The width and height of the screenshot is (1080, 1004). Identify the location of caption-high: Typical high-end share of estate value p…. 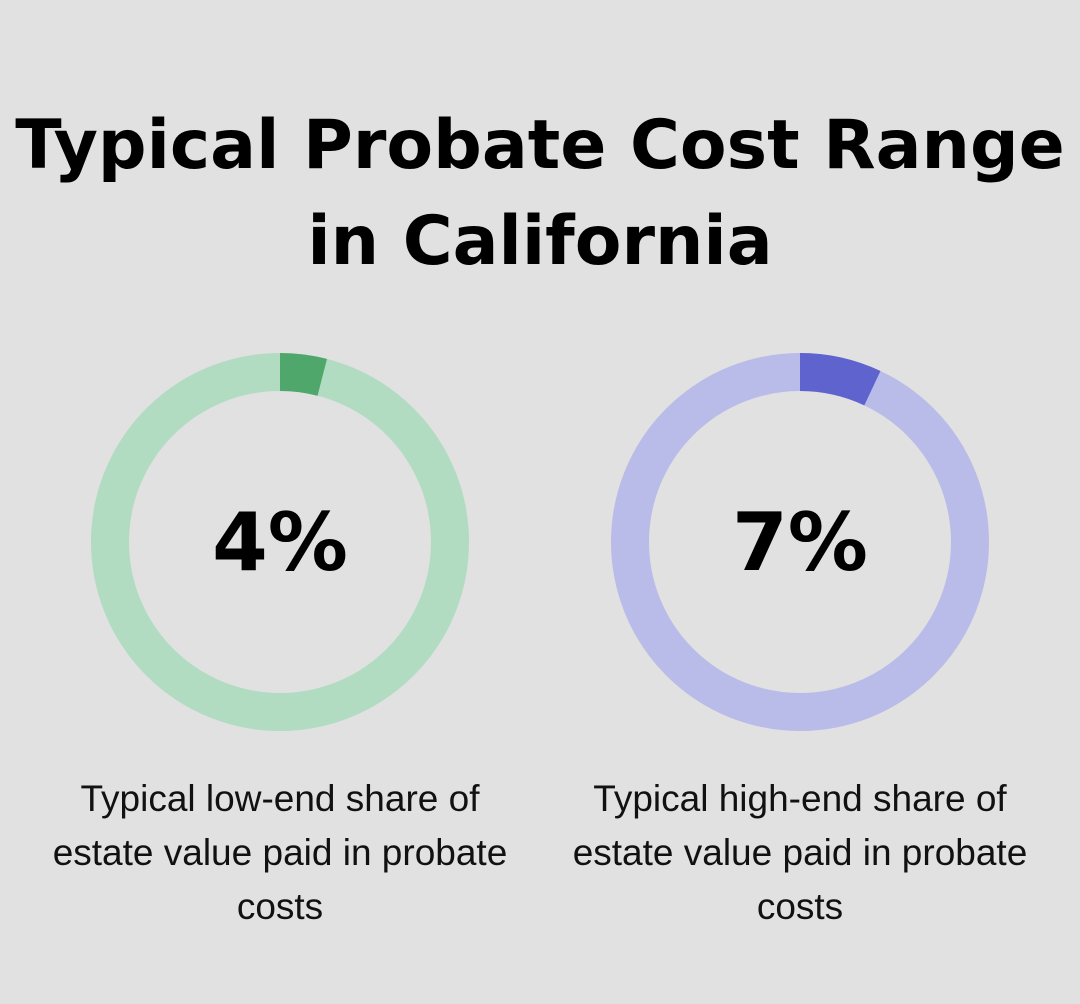
(800, 852).